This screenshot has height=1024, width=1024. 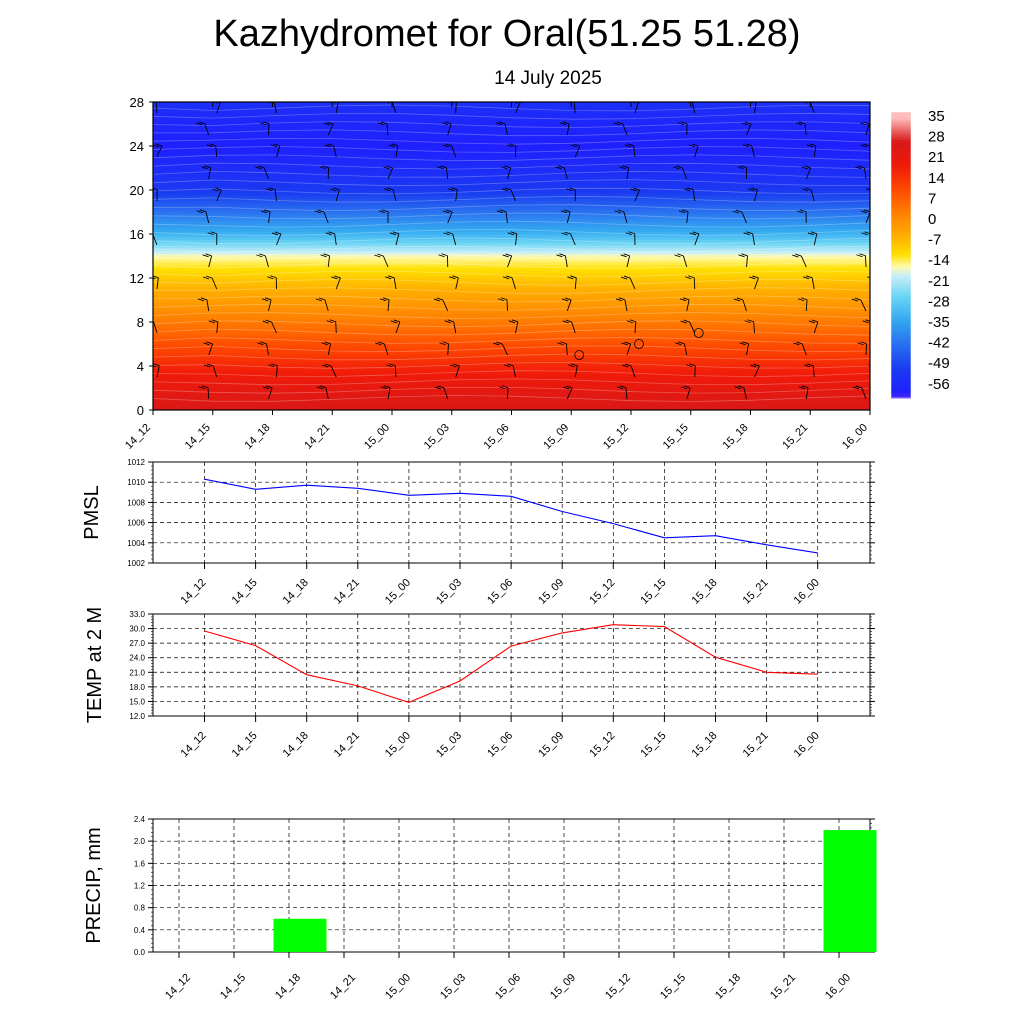 I want to click on y-axis-label: PRECIP, mm, so click(x=94, y=885).